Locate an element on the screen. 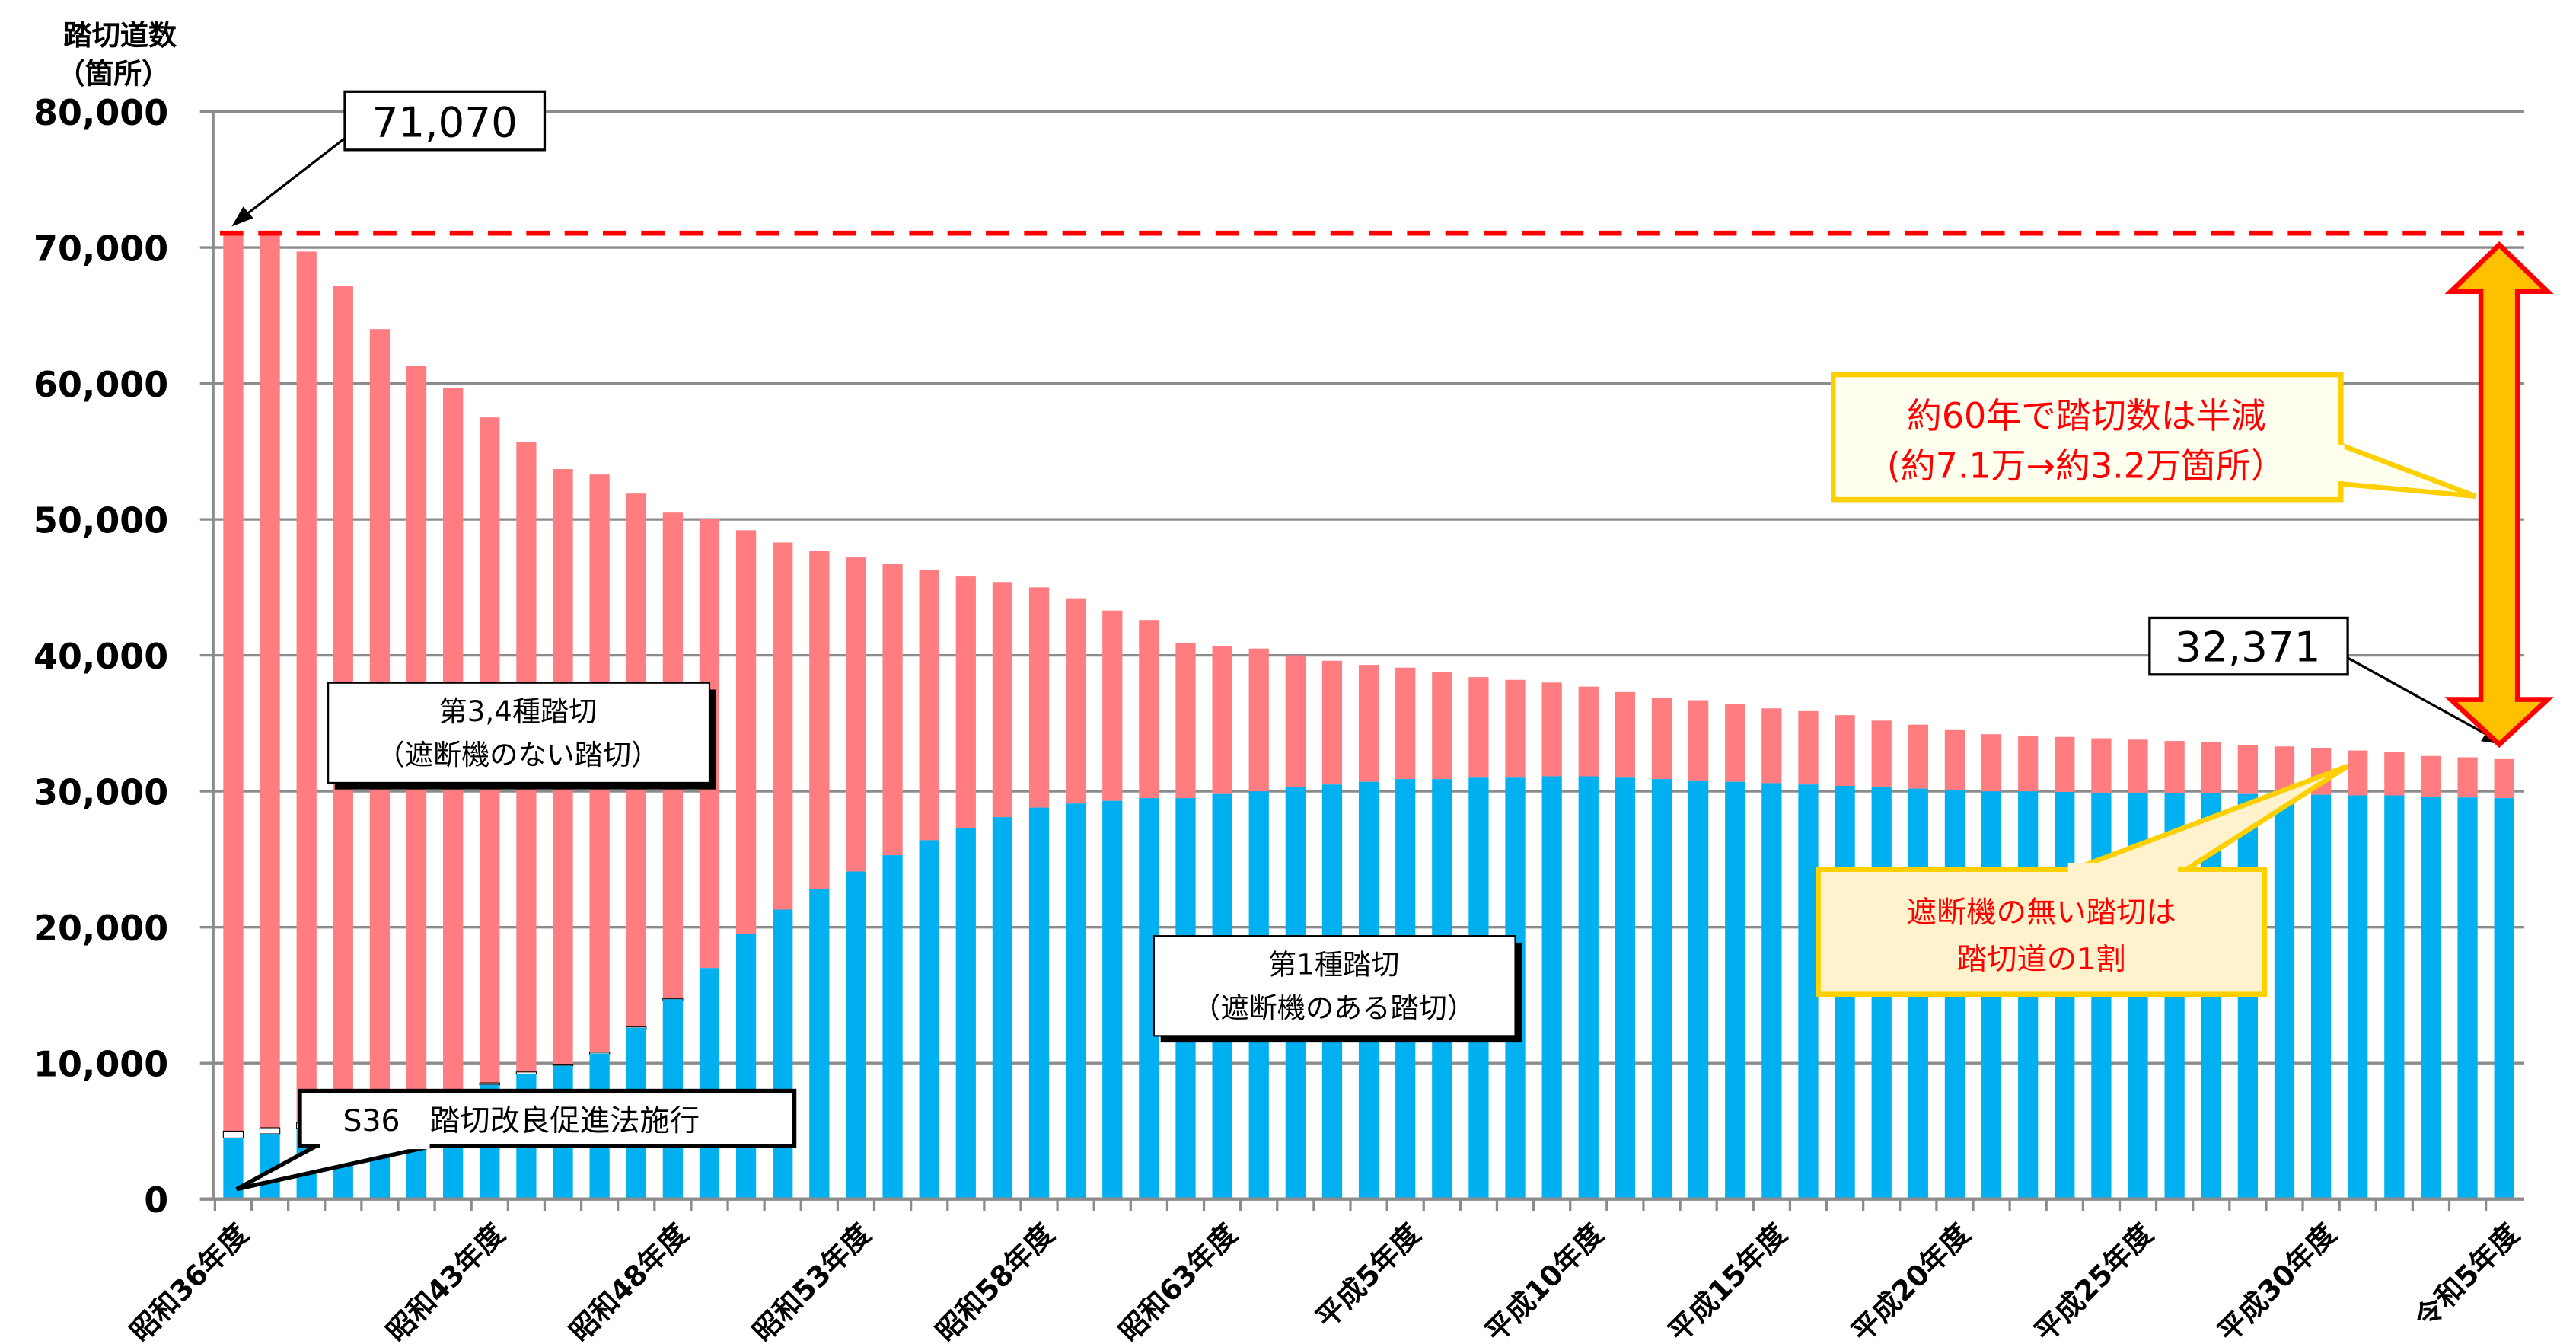 The width and height of the screenshot is (2576, 1344). arrowhead-icon is located at coordinates (242, 216).